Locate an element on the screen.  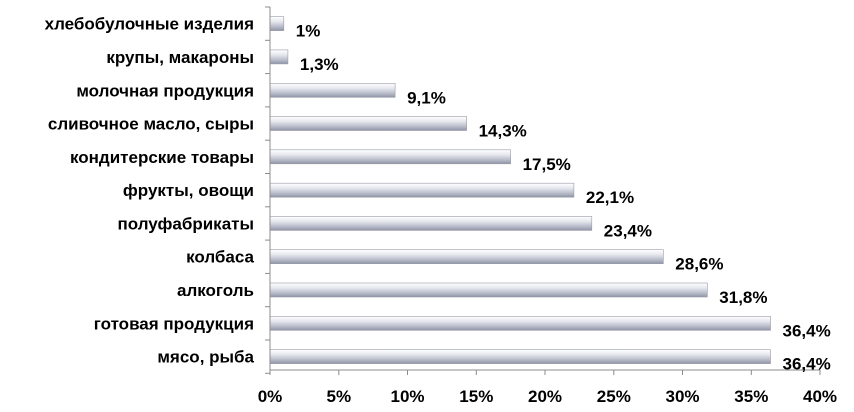
x-tick-label: 35% is located at coordinates (751, 396).